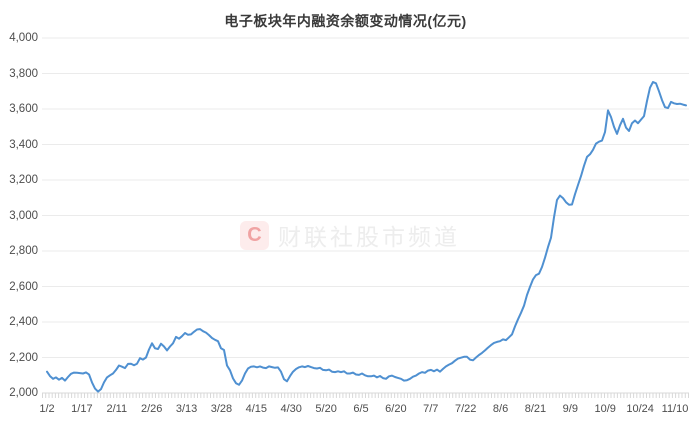  Describe the element at coordinates (500, 409) in the screenshot. I see `x-tick-label: 8/6` at that location.